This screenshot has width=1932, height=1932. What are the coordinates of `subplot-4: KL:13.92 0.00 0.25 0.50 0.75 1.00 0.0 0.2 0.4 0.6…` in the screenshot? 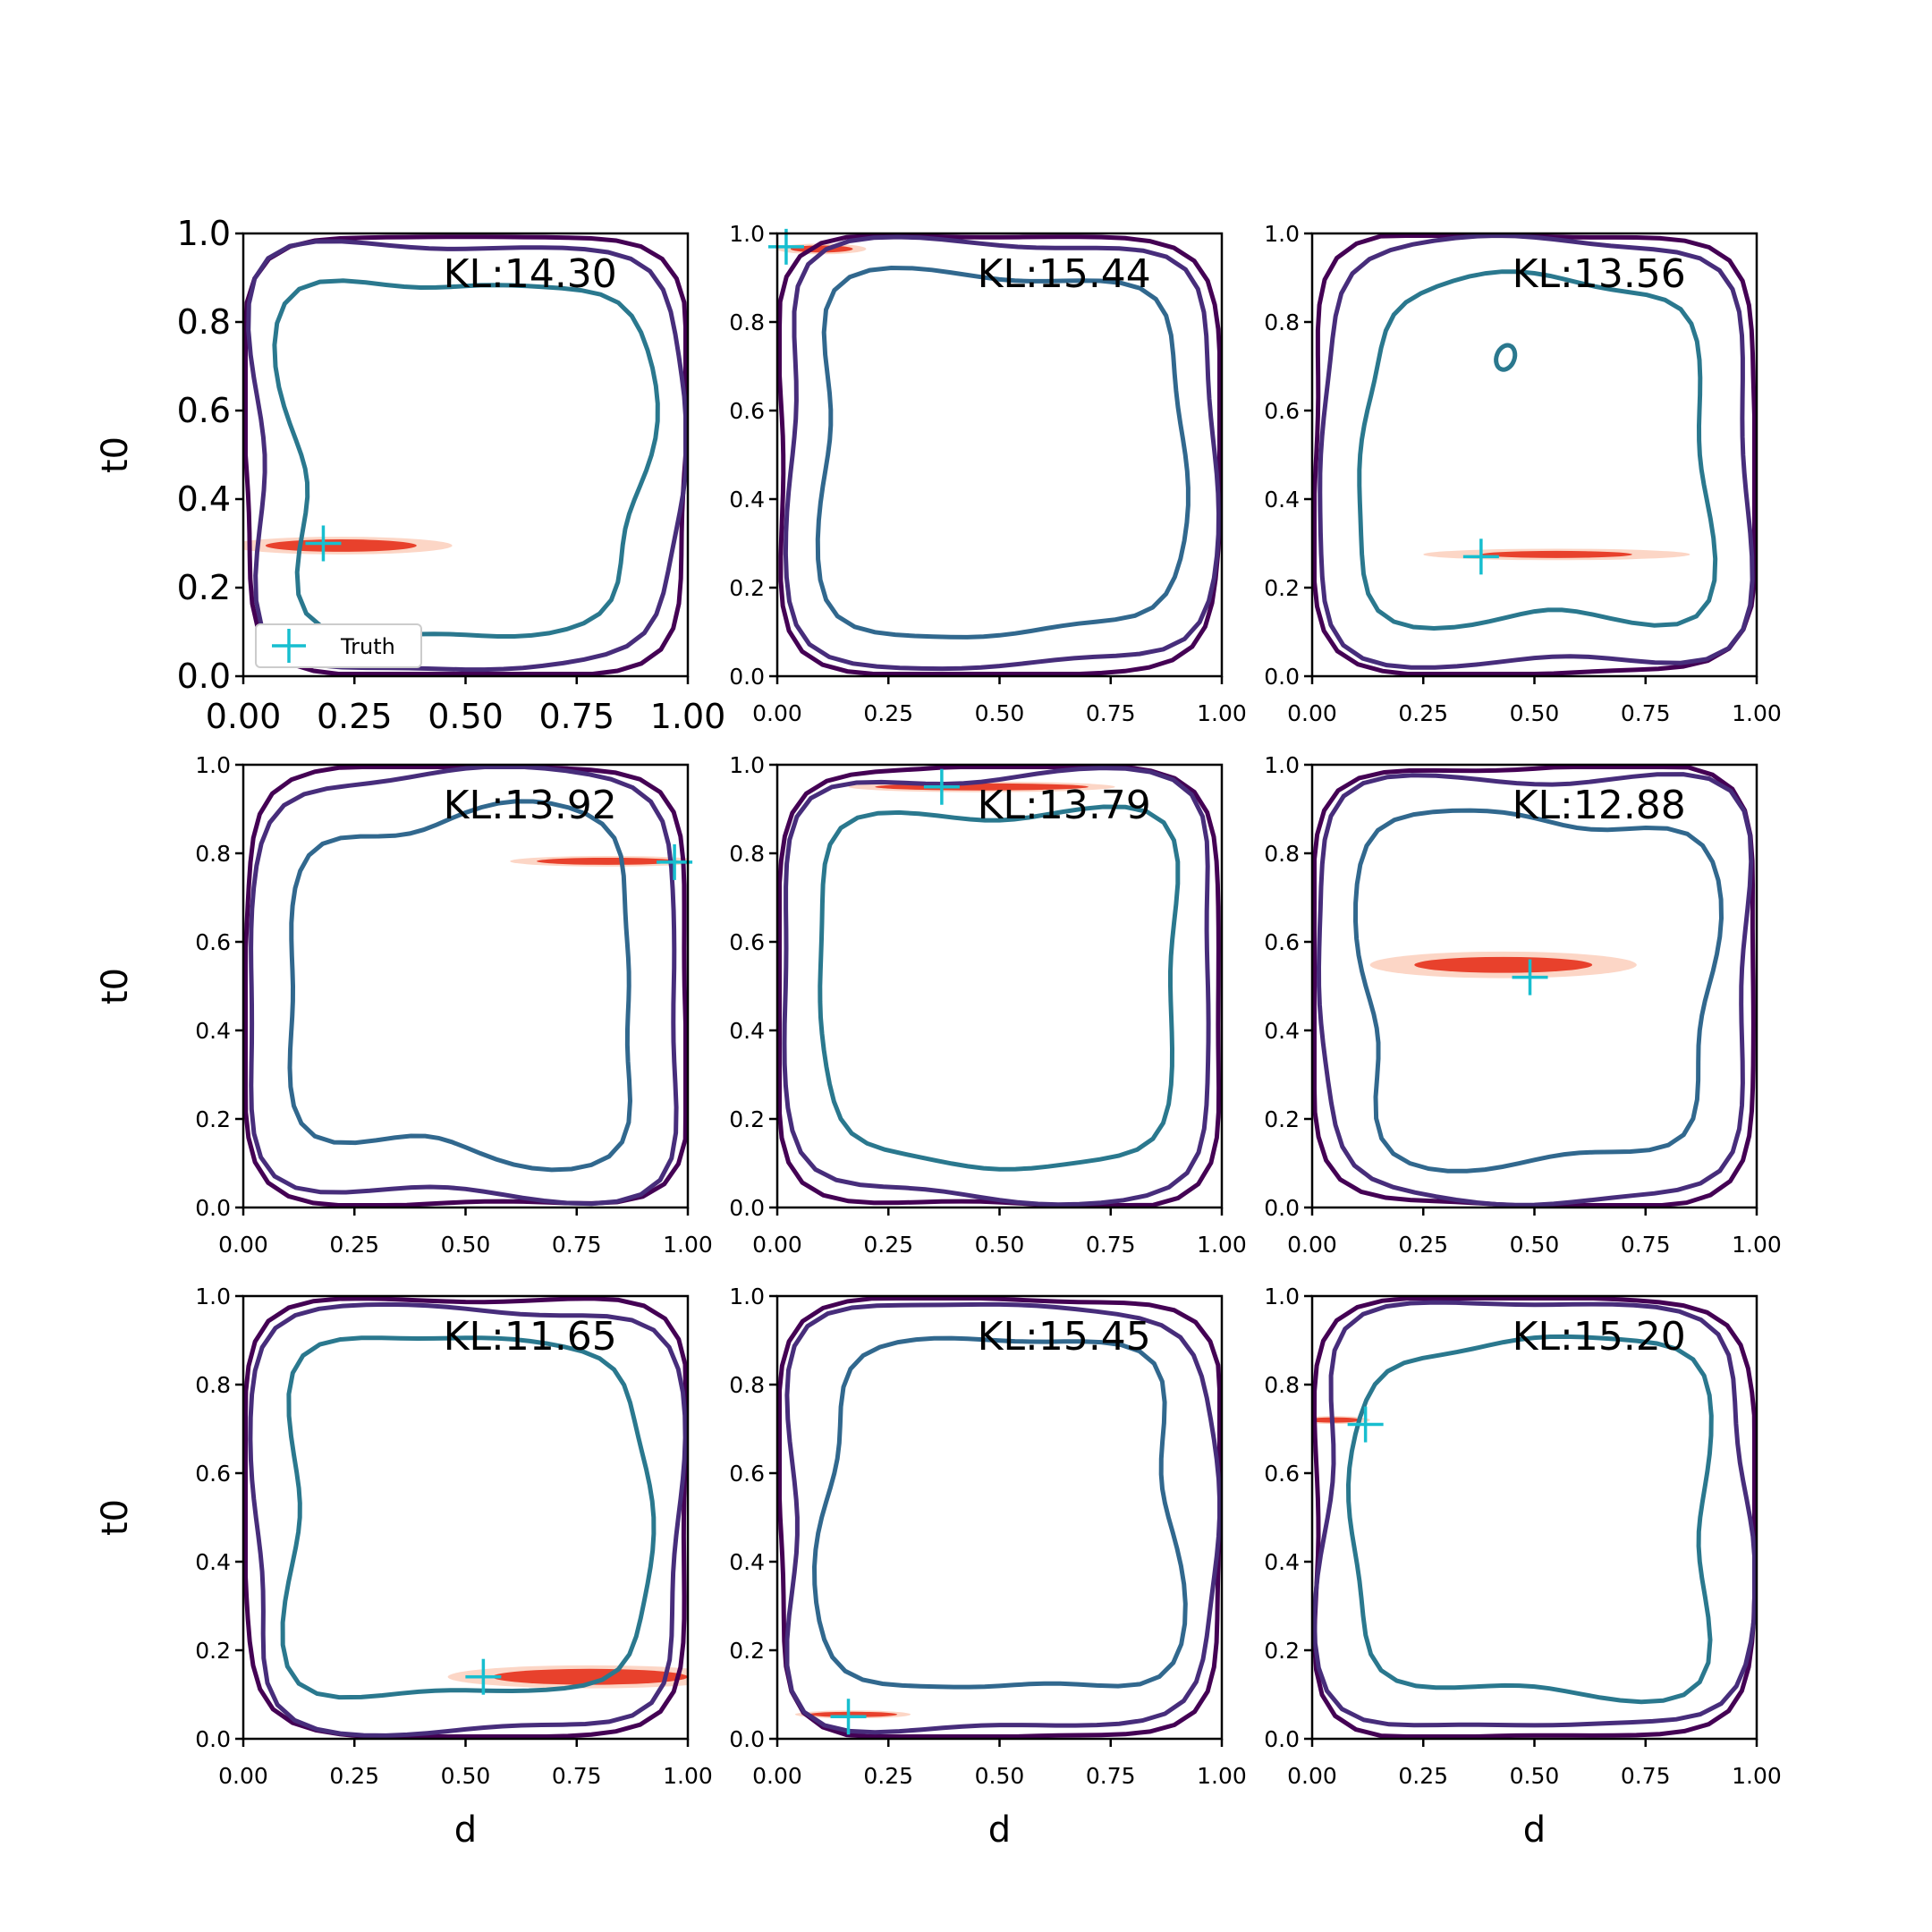 It's located at (404, 1005).